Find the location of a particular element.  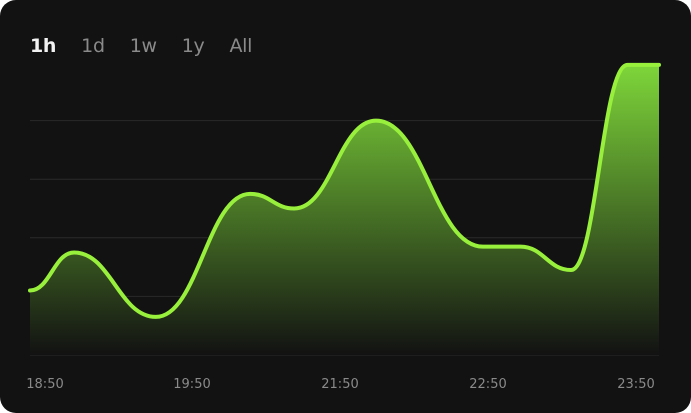

x-tick-label: 22:50 is located at coordinates (487, 384).